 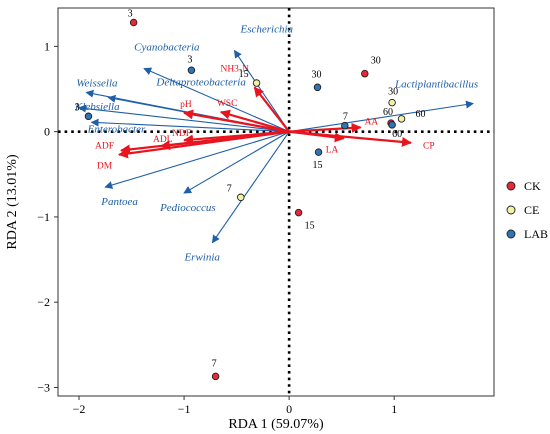 What do you see at coordinates (511, 234) in the screenshot?
I see `legend-marker-lab` at bounding box center [511, 234].